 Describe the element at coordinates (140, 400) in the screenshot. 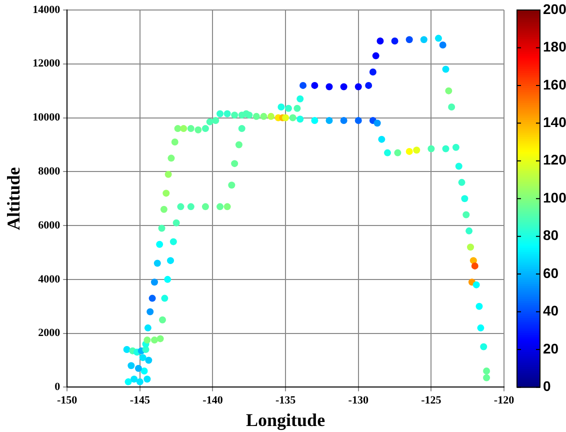

I see `x-tick-label: -145` at that location.